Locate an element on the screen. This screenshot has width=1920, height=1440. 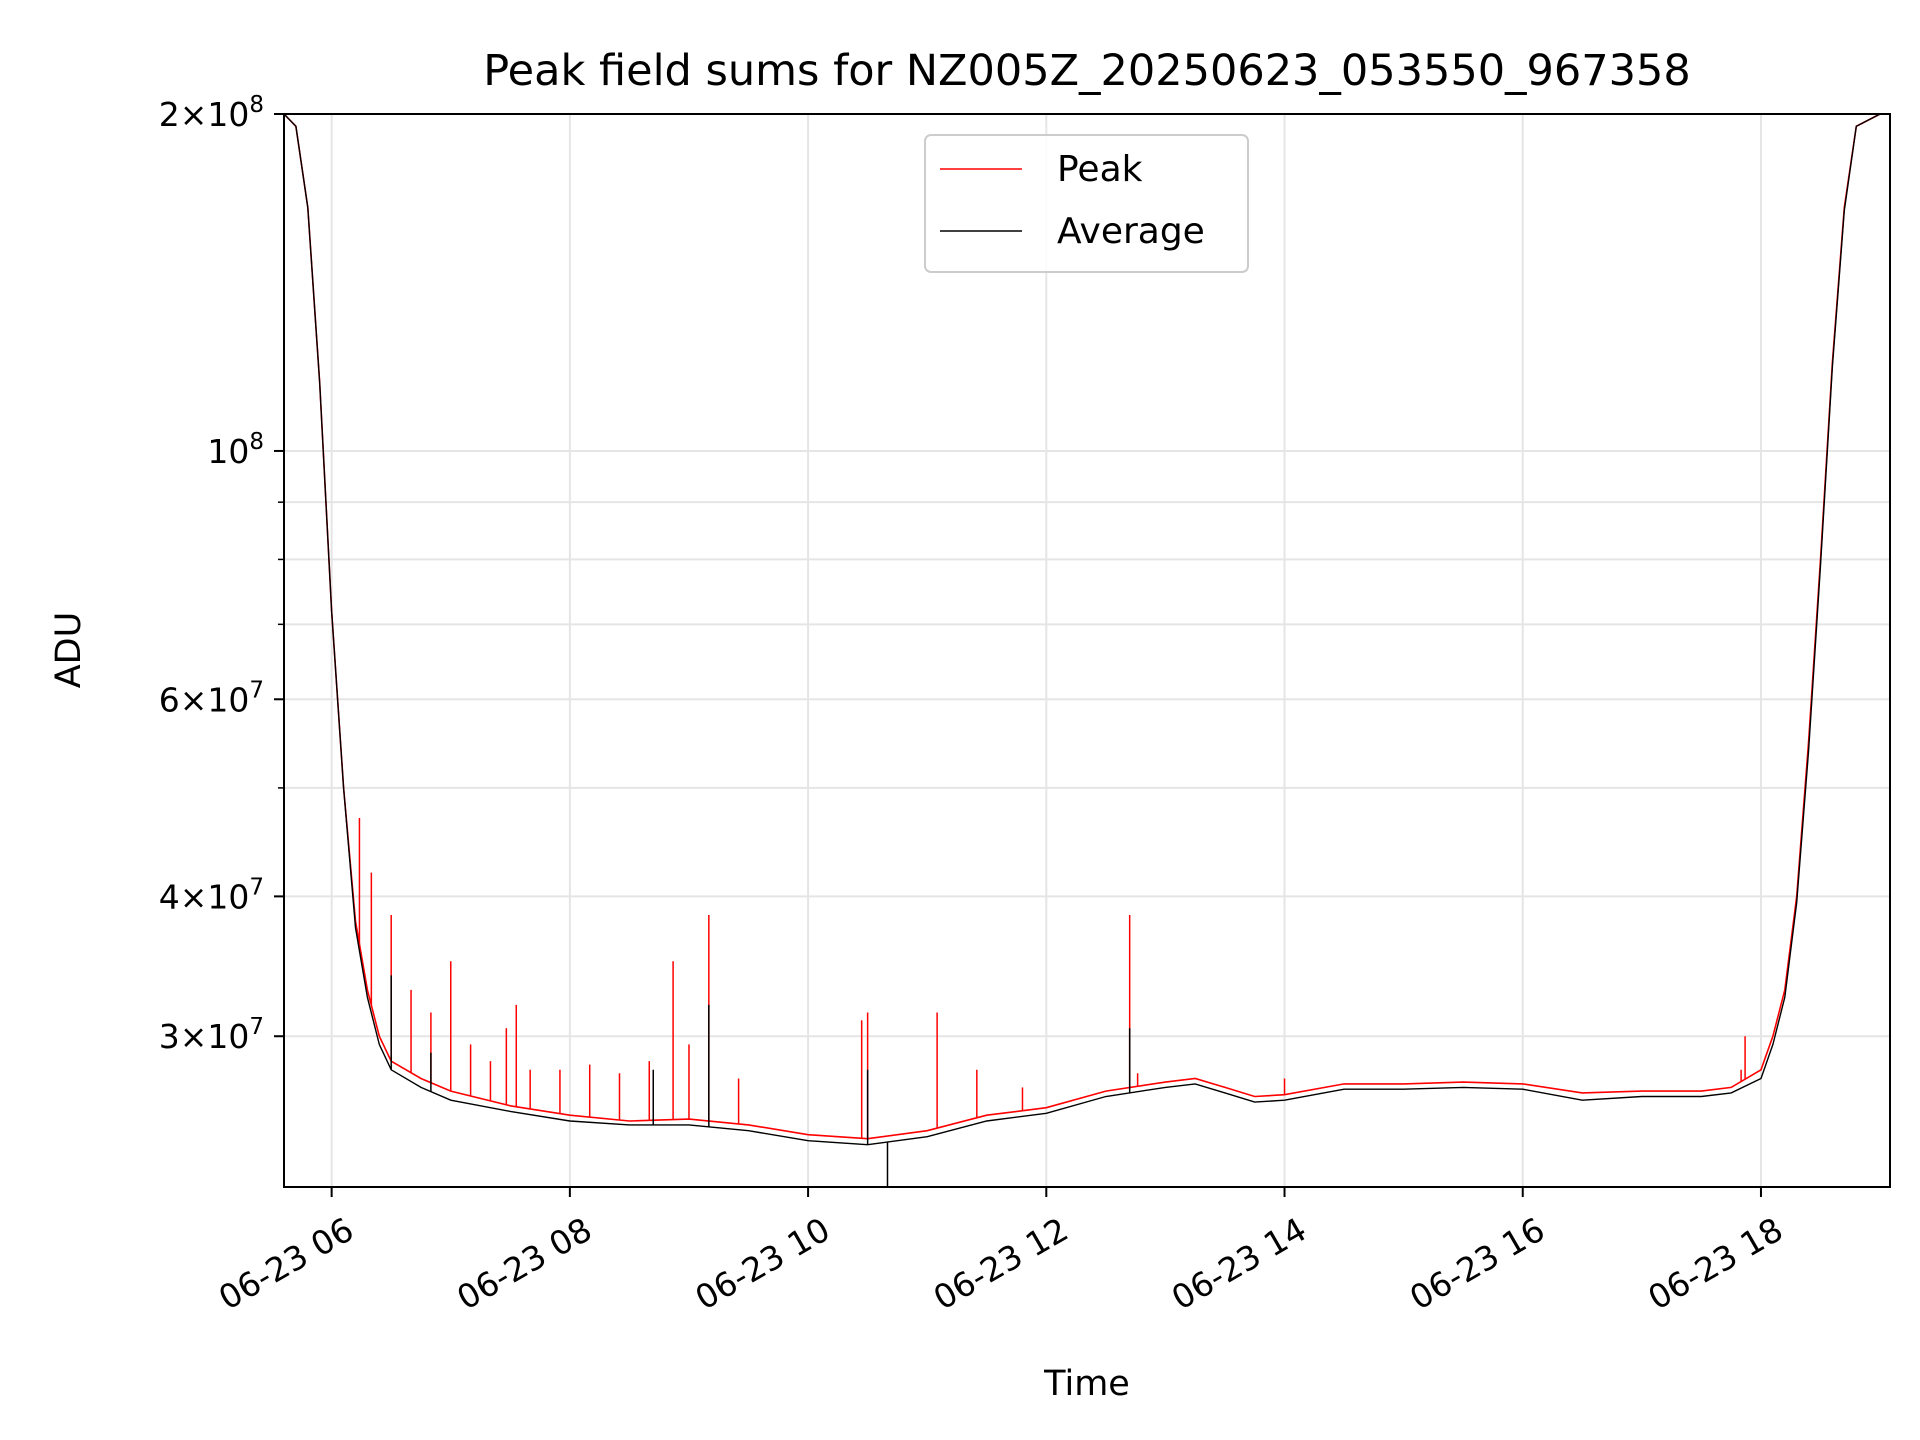
legend-peak-label: Peak is located at coordinates (1100, 169).